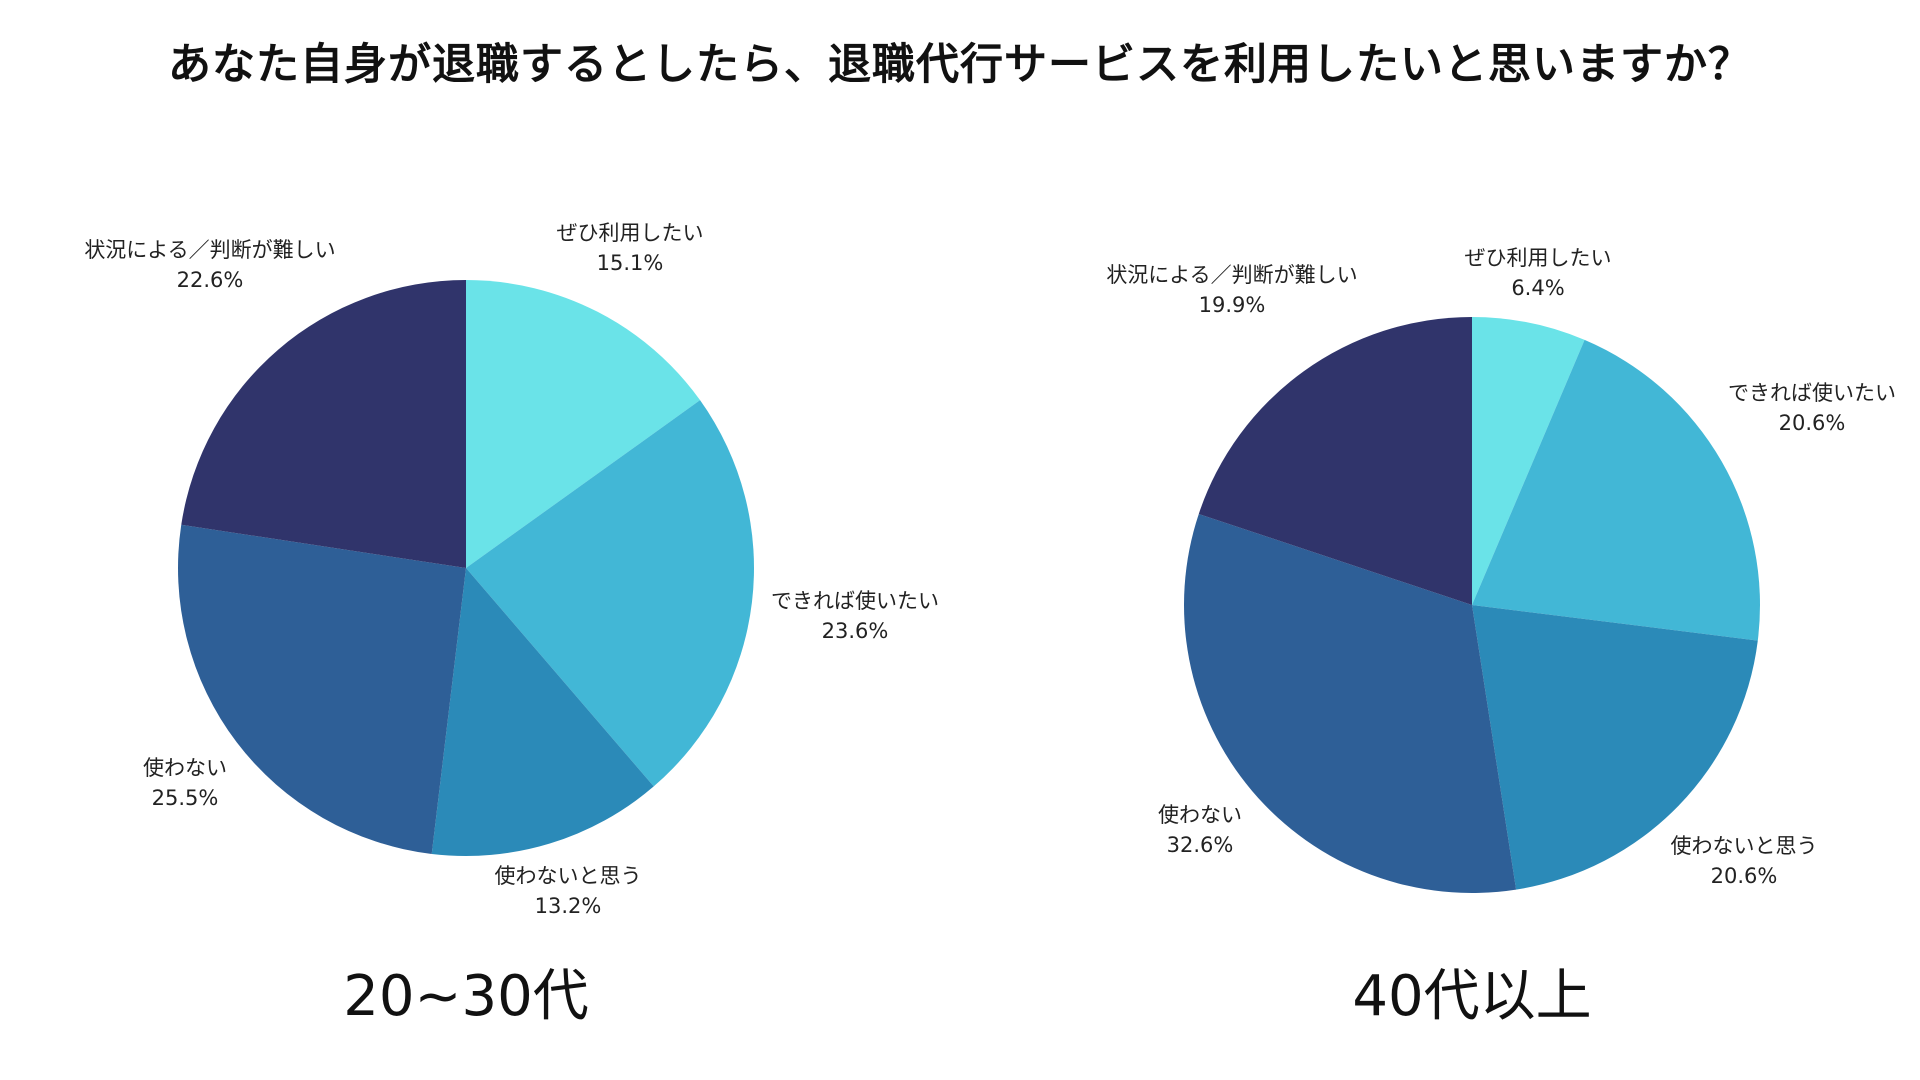 The height and width of the screenshot is (1080, 1920). Describe the element at coordinates (210, 280) in the screenshot. I see `slice-value-label: 22.6%` at that location.